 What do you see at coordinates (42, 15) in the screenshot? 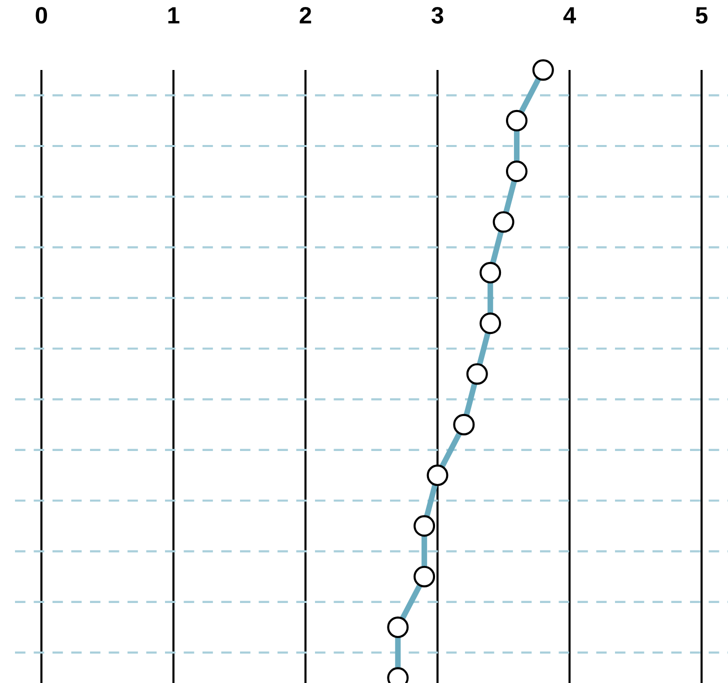
I see `x-tick-label: 0` at bounding box center [42, 15].